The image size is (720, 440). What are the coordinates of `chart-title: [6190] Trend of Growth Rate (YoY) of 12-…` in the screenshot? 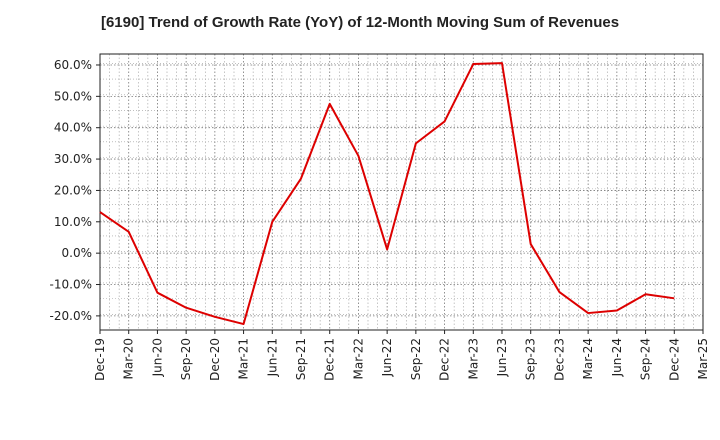 It's located at (360, 22).